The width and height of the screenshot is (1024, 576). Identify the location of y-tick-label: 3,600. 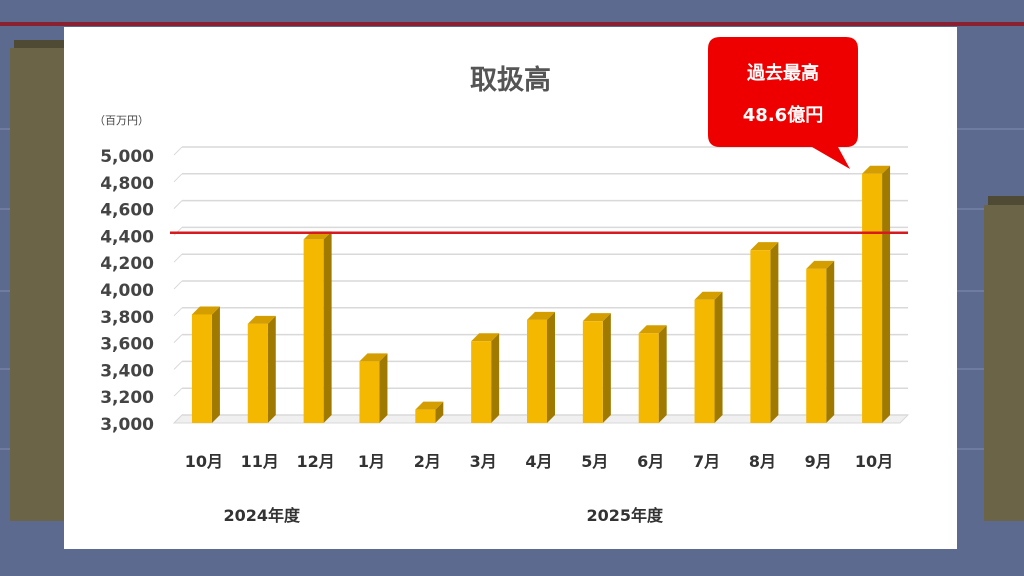
(127, 345).